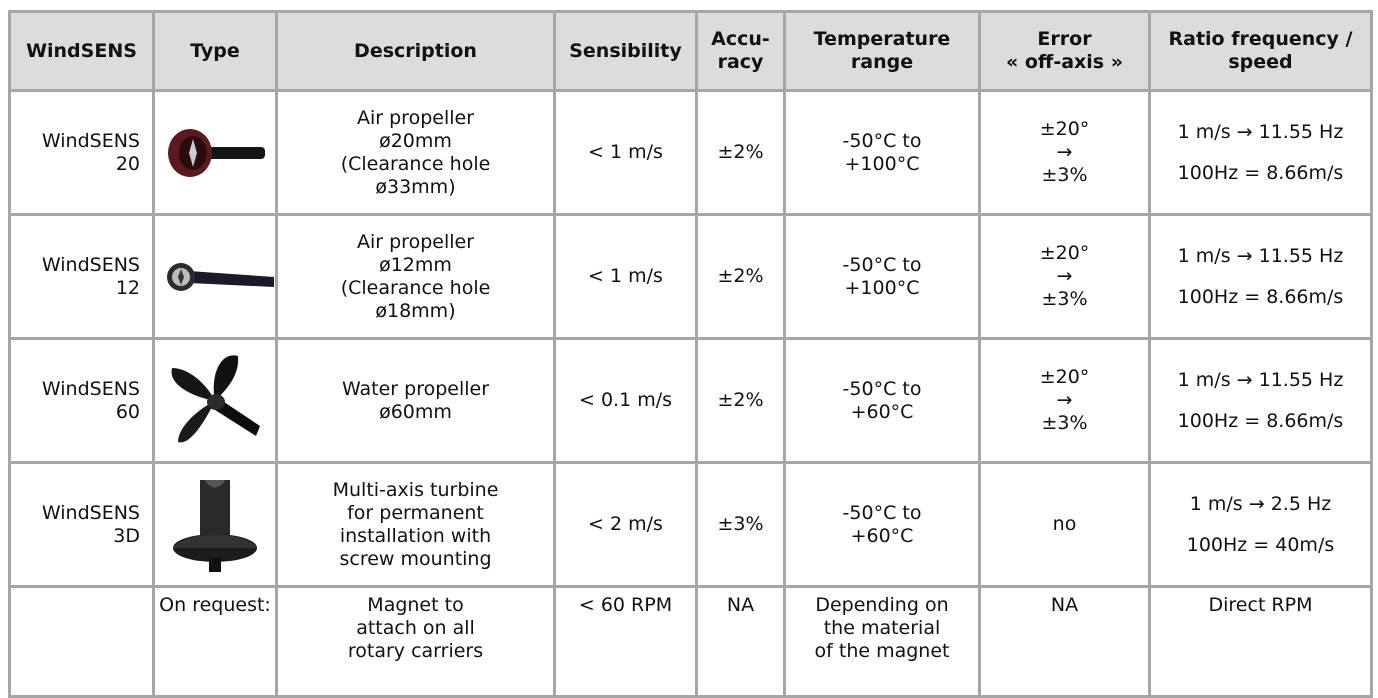 The height and width of the screenshot is (698, 1378). Describe the element at coordinates (127, 411) in the screenshot. I see `cell-line: 60` at that location.